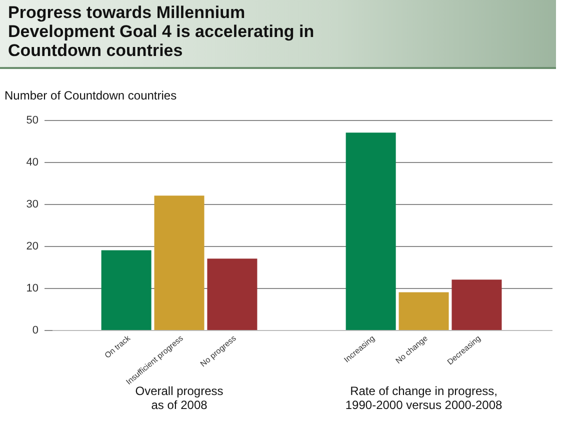 The image size is (564, 427). I want to click on y-axis-title: Number of Countdown countries, so click(90, 95).